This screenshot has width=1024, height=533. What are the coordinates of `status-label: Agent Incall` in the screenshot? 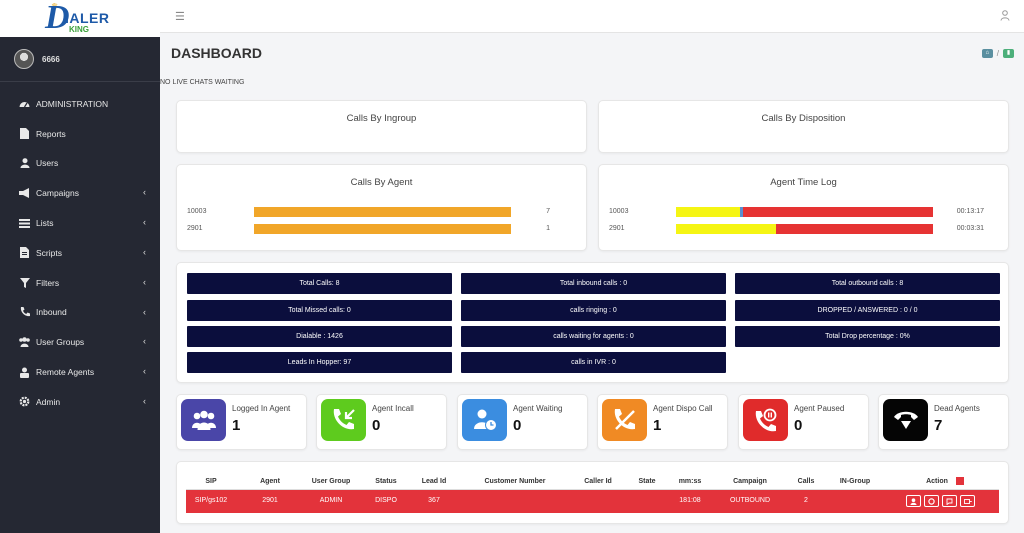 It's located at (393, 408).